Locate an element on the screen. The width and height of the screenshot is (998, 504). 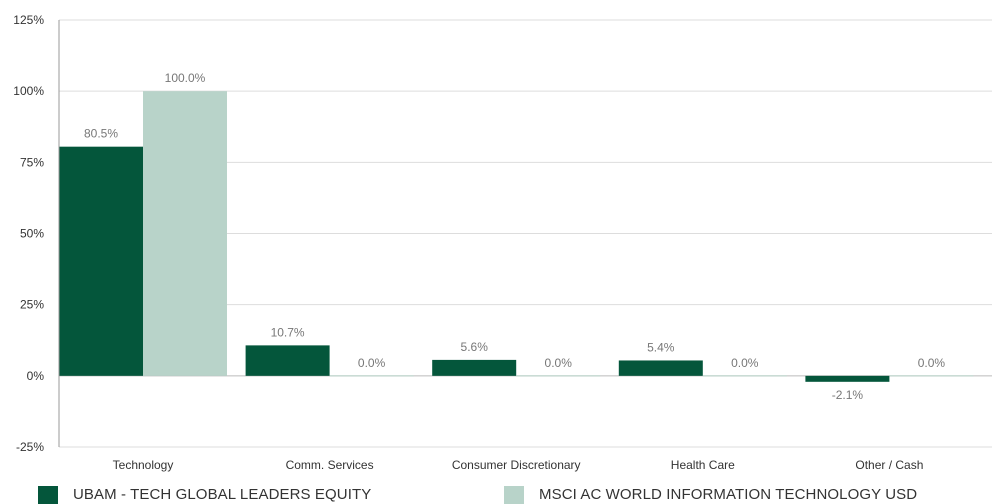
y-tick-label: 75% is located at coordinates (32, 162).